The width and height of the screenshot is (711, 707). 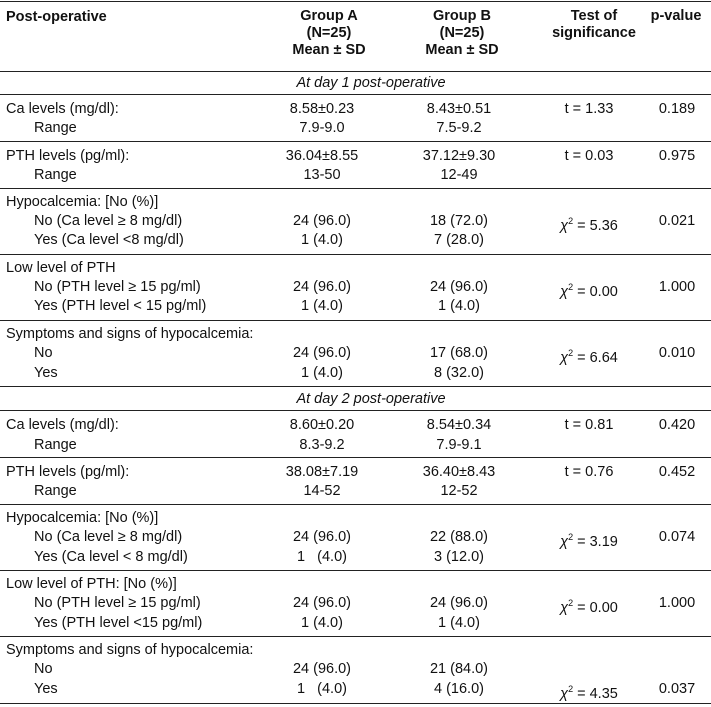 I want to click on section-day2-rule, so click(x=355, y=410).